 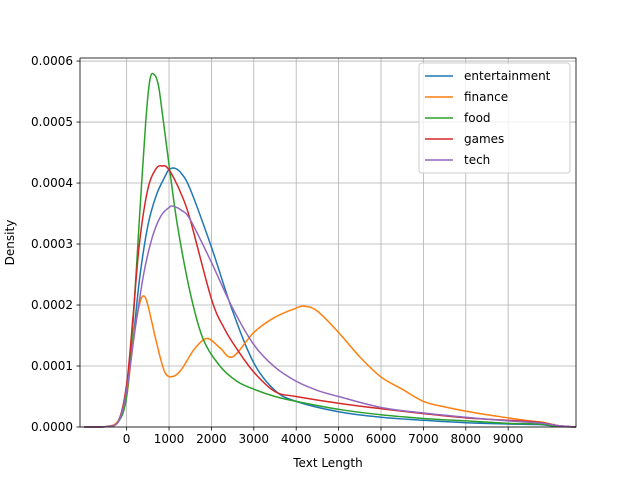 What do you see at coordinates (52, 305) in the screenshot?
I see `y-tick-label: 0.0002` at bounding box center [52, 305].